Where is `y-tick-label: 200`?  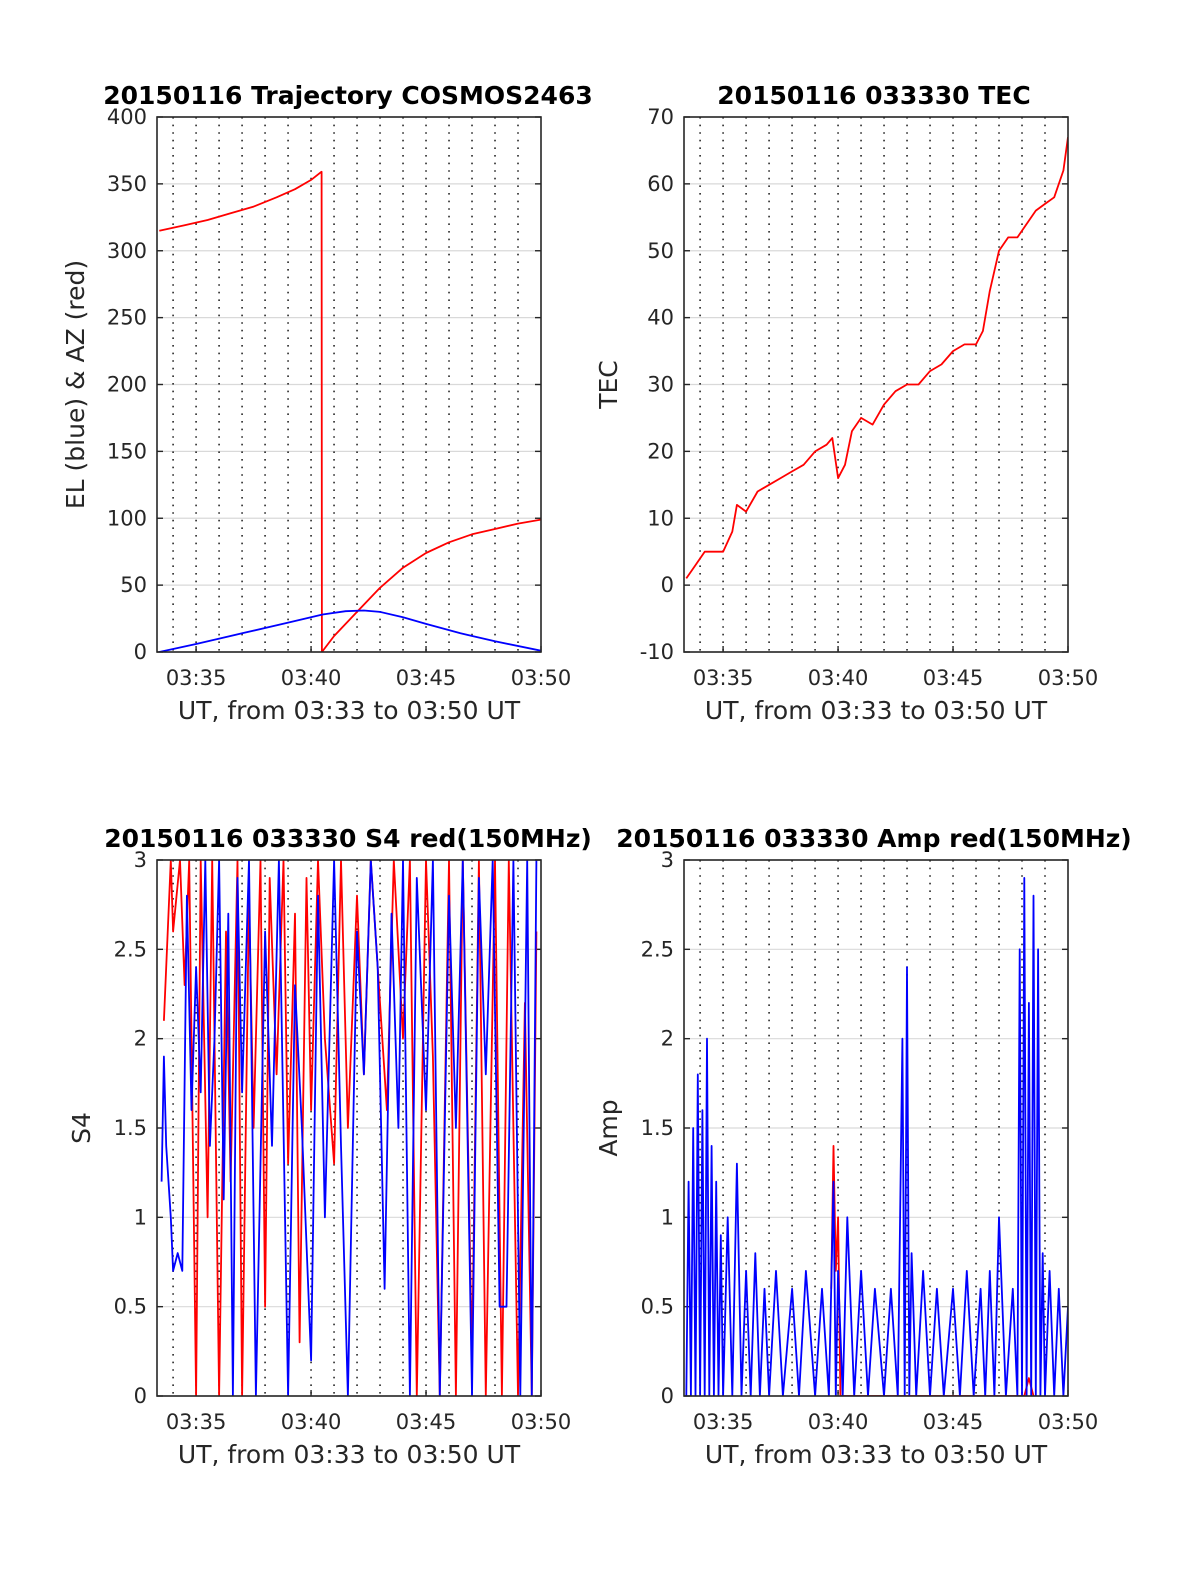 y-tick-label: 200 is located at coordinates (127, 385).